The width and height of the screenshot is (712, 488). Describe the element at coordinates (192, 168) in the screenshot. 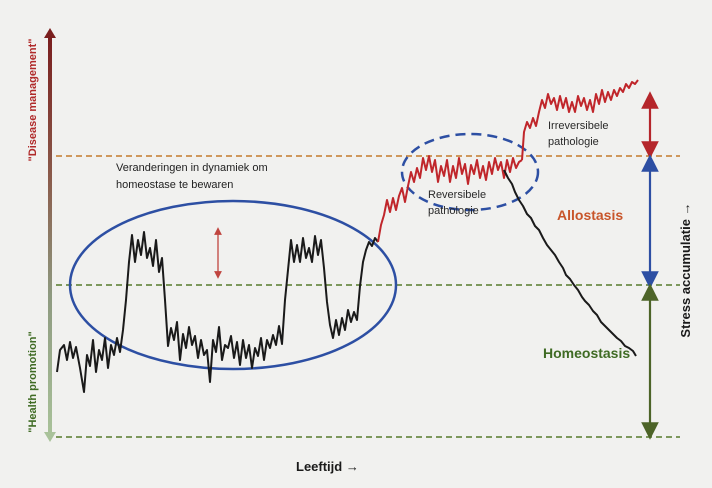

I see `dynamics-annotation-line1: Veranderingen in dynamiek om` at that location.